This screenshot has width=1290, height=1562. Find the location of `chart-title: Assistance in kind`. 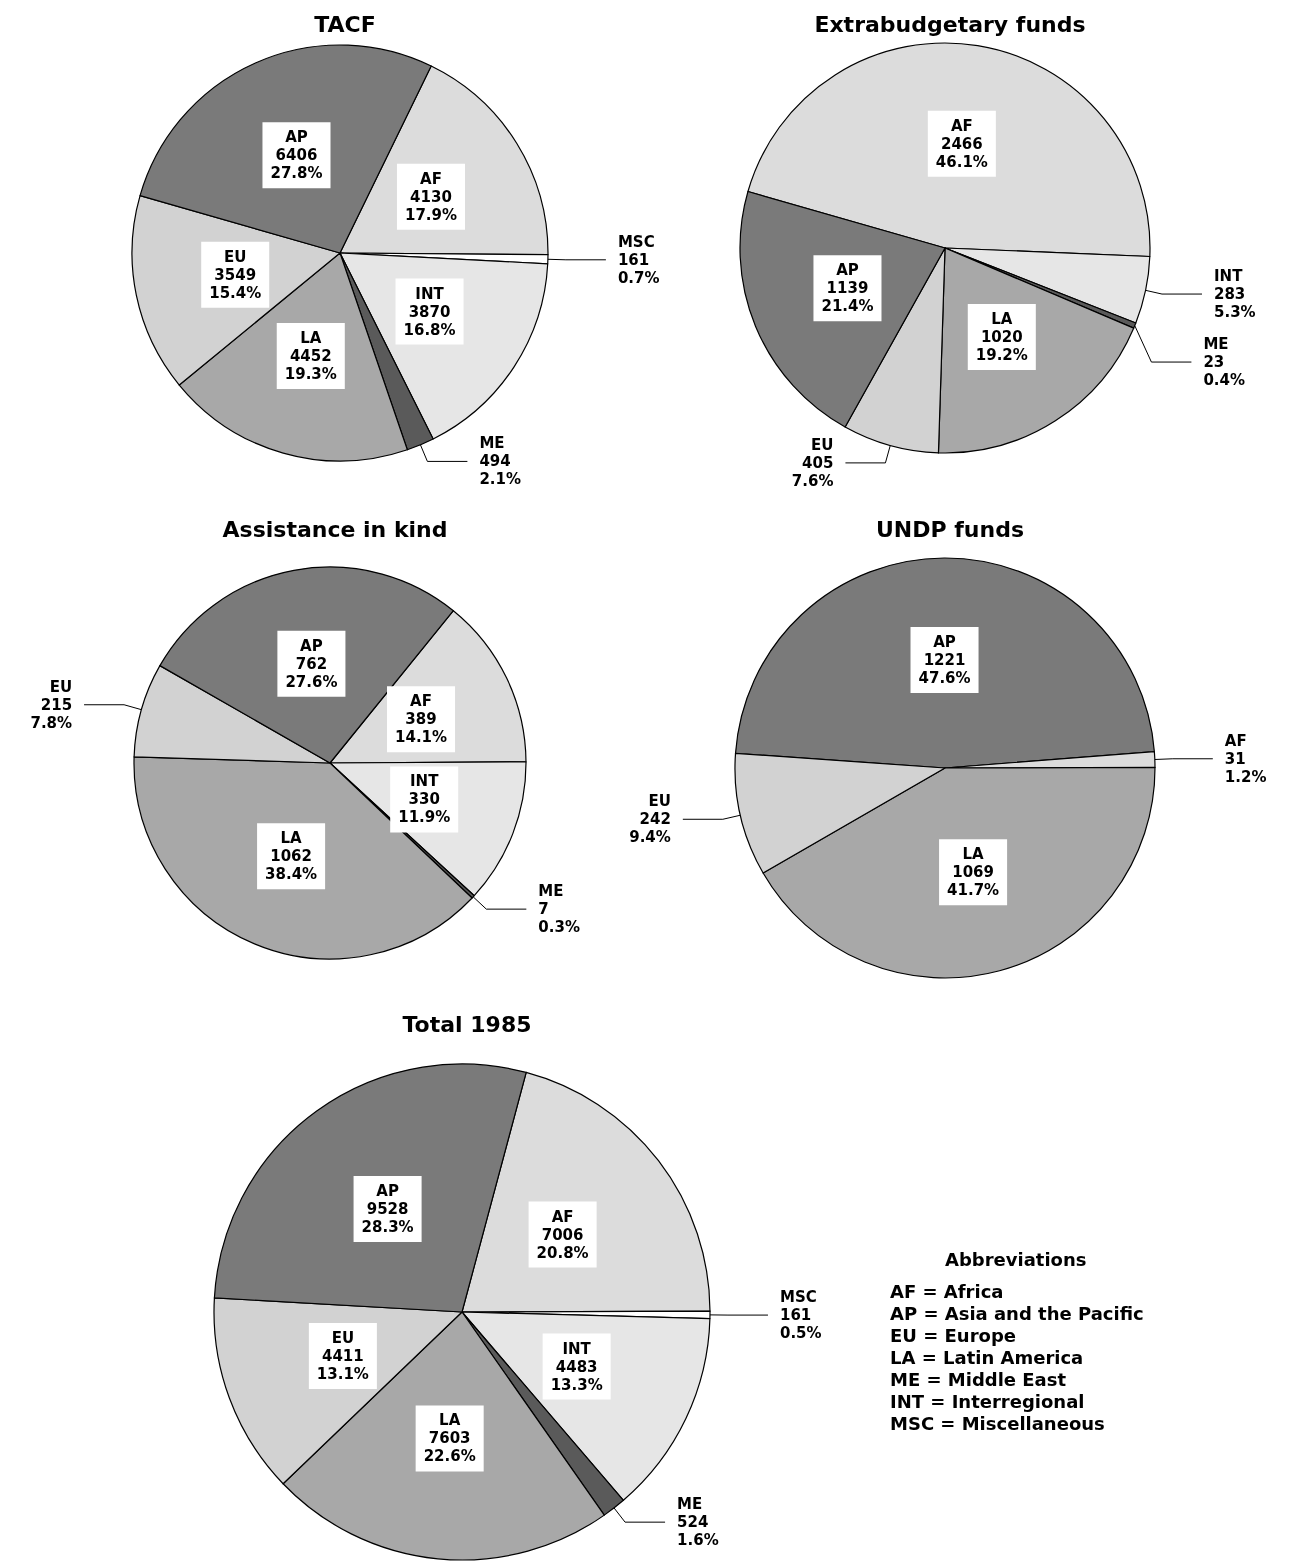

chart-title: Assistance in kind is located at coordinates (335, 529).